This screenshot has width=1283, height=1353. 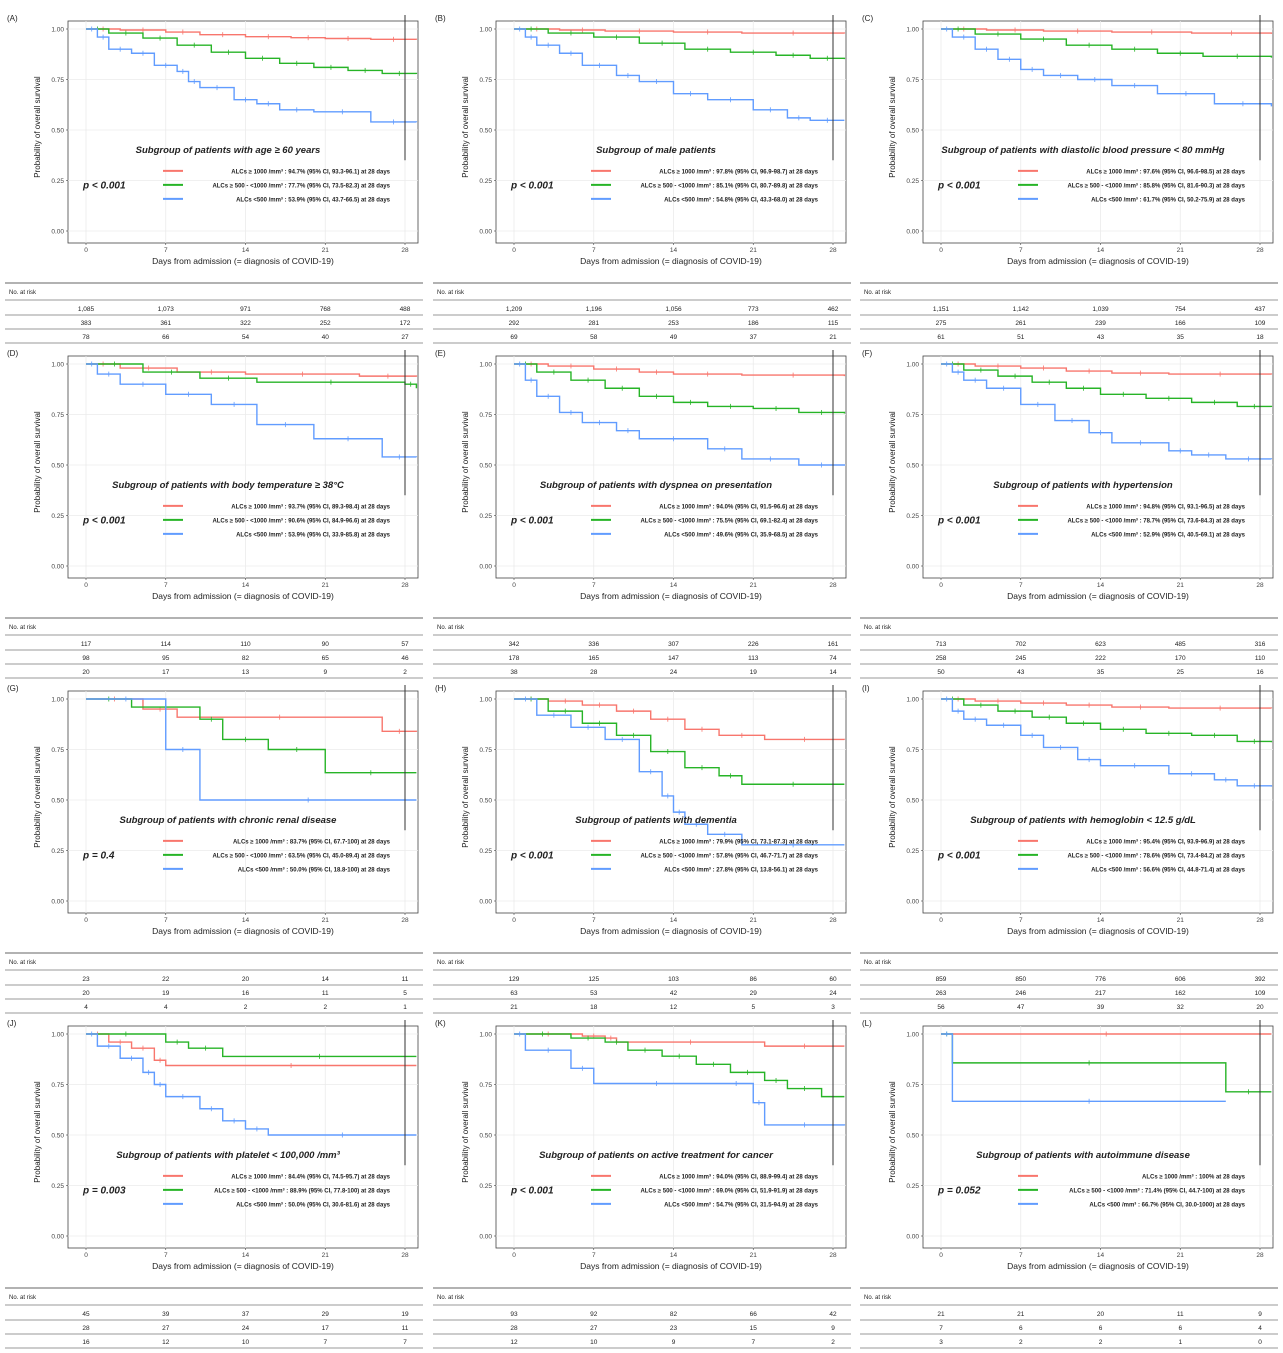 I want to click on risk-table-cell: 2, so click(x=405, y=672).